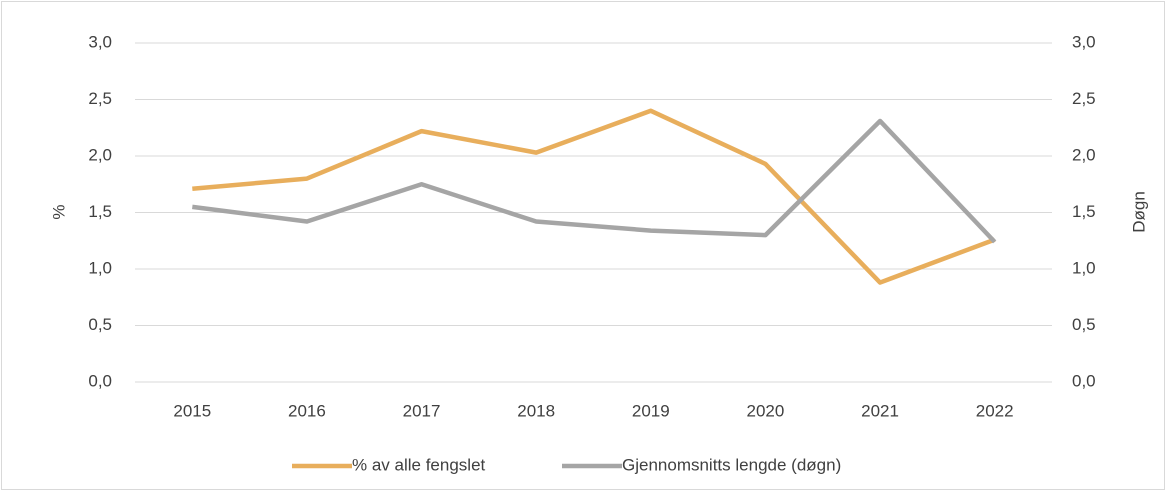  Describe the element at coordinates (58, 211) in the screenshot. I see `y-axis-title: %` at that location.